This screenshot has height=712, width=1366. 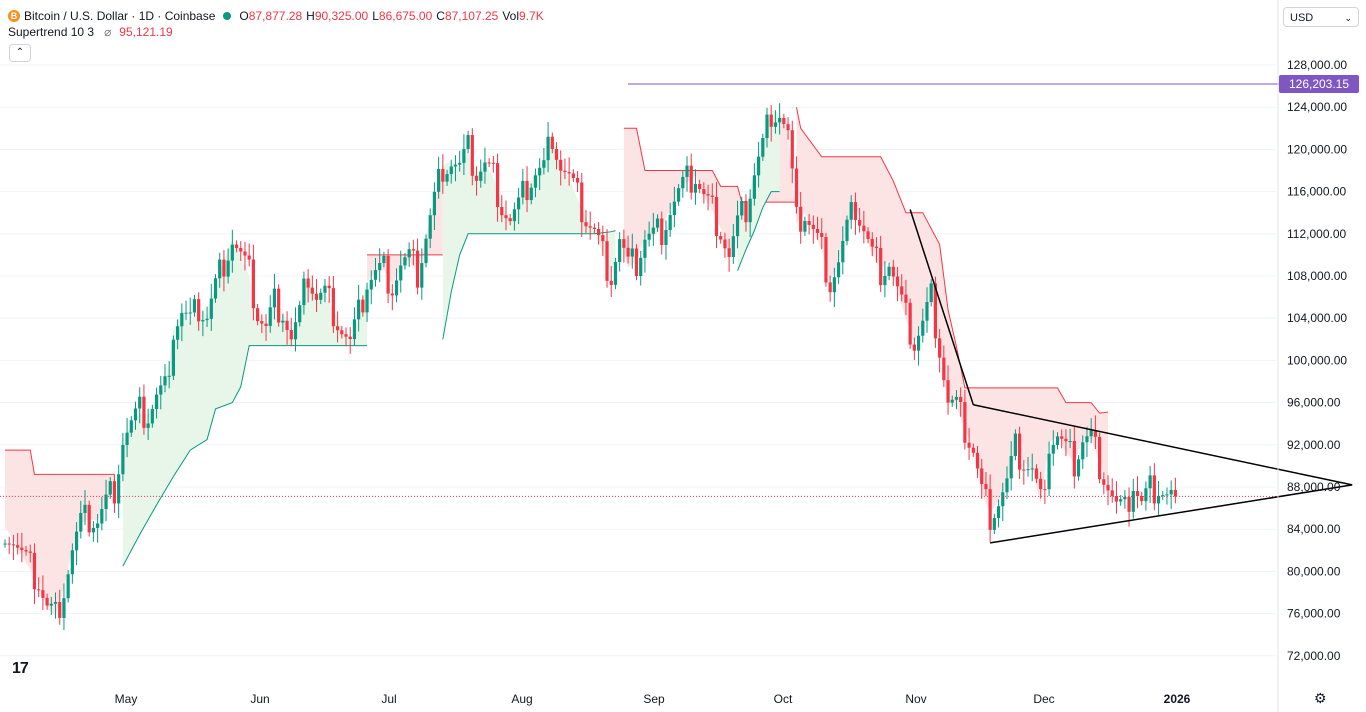 What do you see at coordinates (51, 32) in the screenshot?
I see `indicator-name: Supertrend 10 3` at bounding box center [51, 32].